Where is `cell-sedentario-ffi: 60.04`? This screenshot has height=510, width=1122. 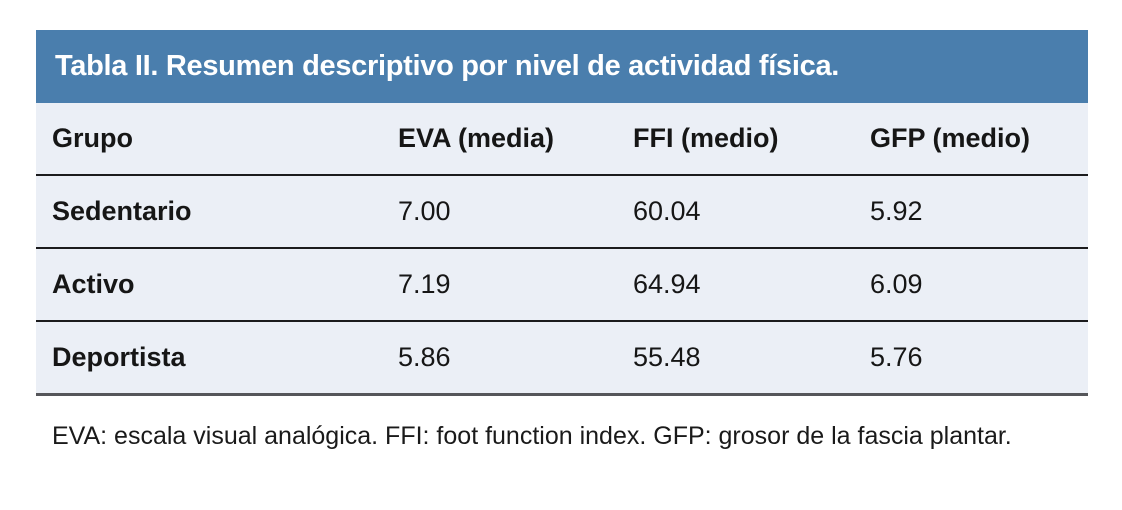 cell-sedentario-ffi: 60.04 is located at coordinates (667, 211).